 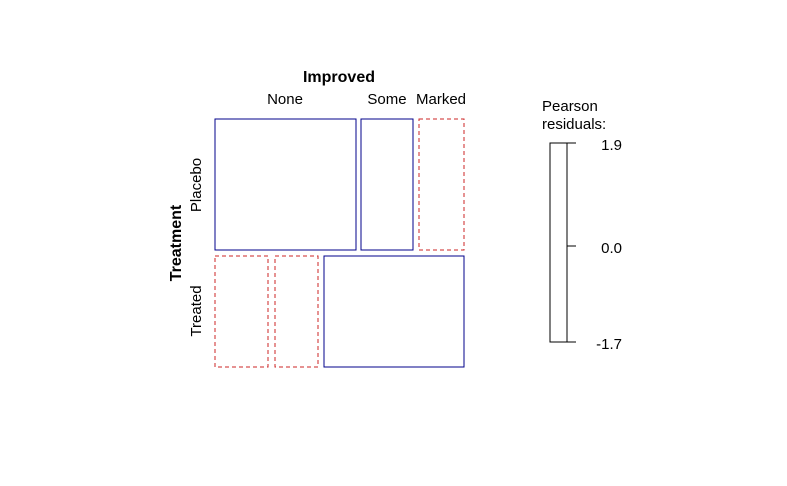 I want to click on tile-treated-none, so click(x=241, y=311).